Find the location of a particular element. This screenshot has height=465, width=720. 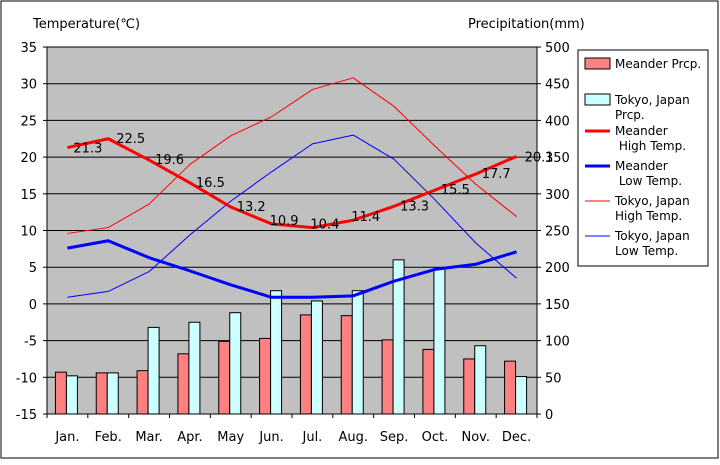

y-left-tick-label: 10 is located at coordinates (28, 232).